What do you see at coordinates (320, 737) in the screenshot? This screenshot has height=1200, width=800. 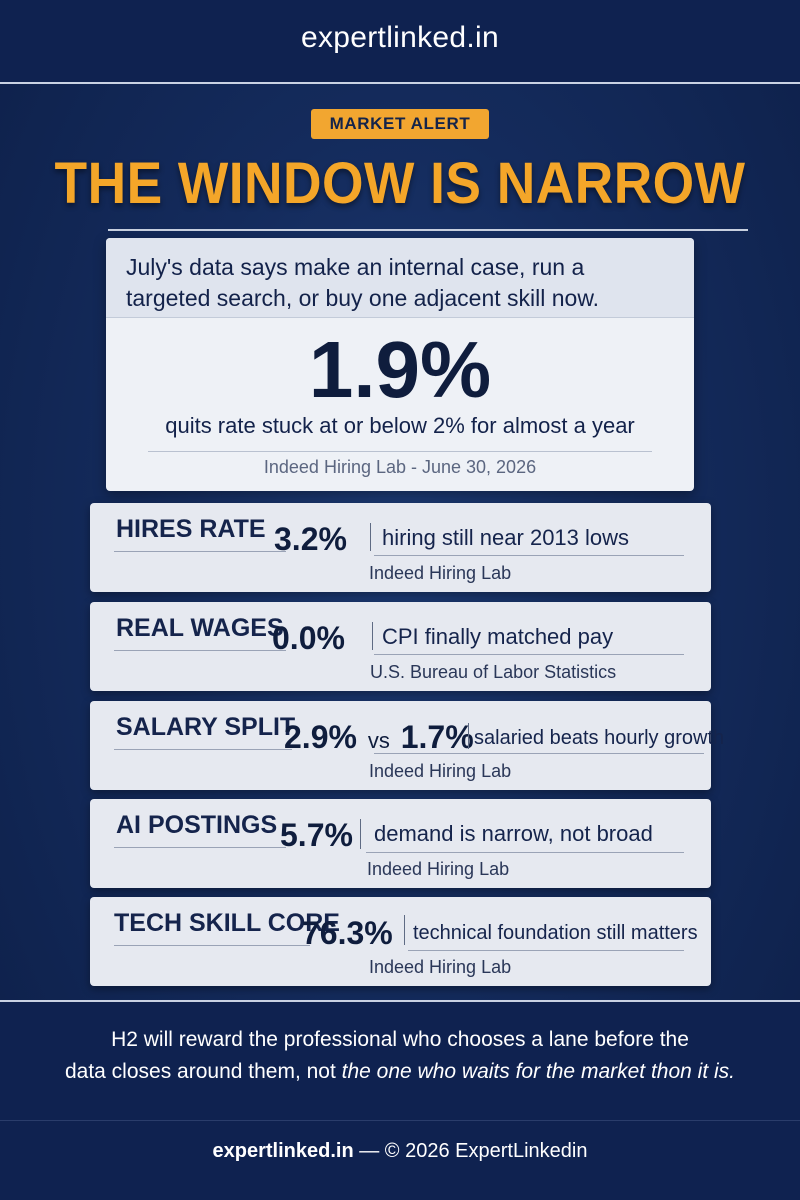 I see `metric-value-salaried: 2.9%` at bounding box center [320, 737].